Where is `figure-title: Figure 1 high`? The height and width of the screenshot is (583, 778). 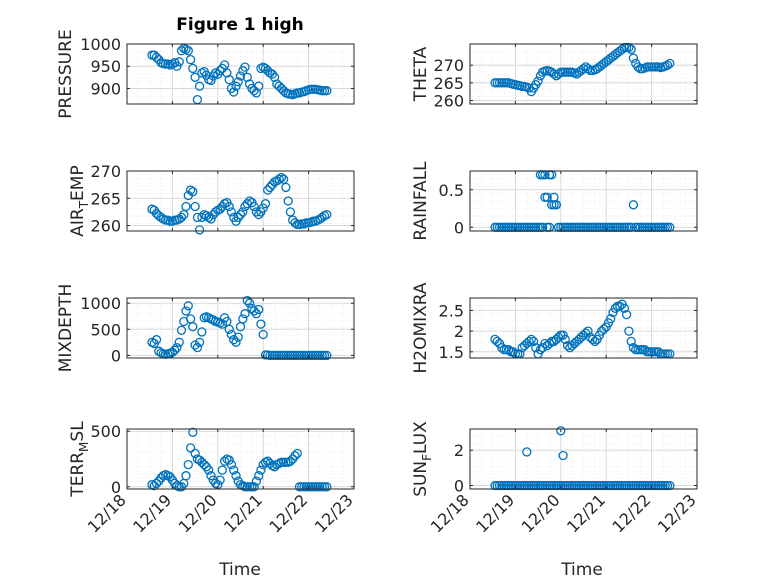
figure-title: Figure 1 high is located at coordinates (240, 25).